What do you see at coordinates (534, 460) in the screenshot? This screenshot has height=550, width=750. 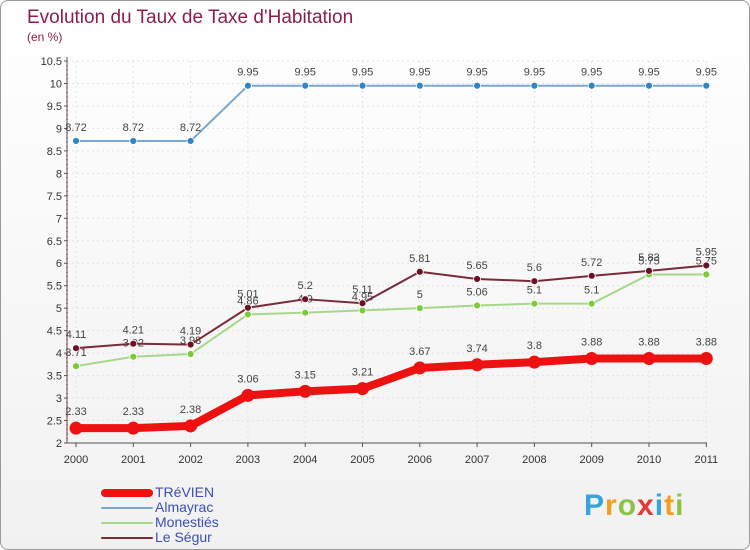 I see `x-tick-label: 2008` at bounding box center [534, 460].